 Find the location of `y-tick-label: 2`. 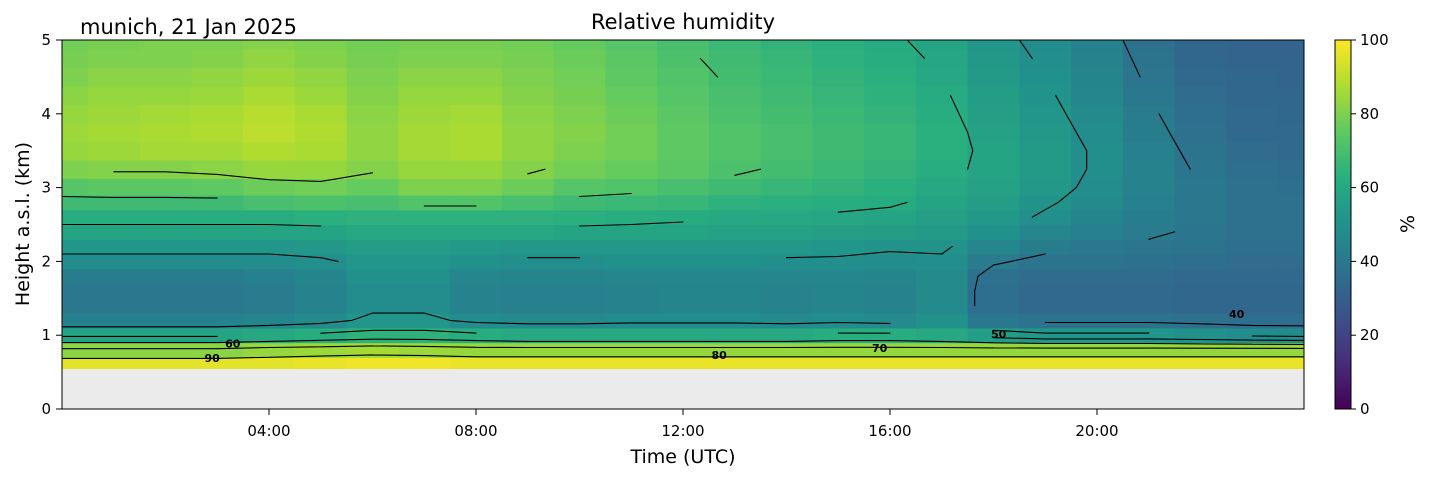

y-tick-label: 2 is located at coordinates (46, 261).